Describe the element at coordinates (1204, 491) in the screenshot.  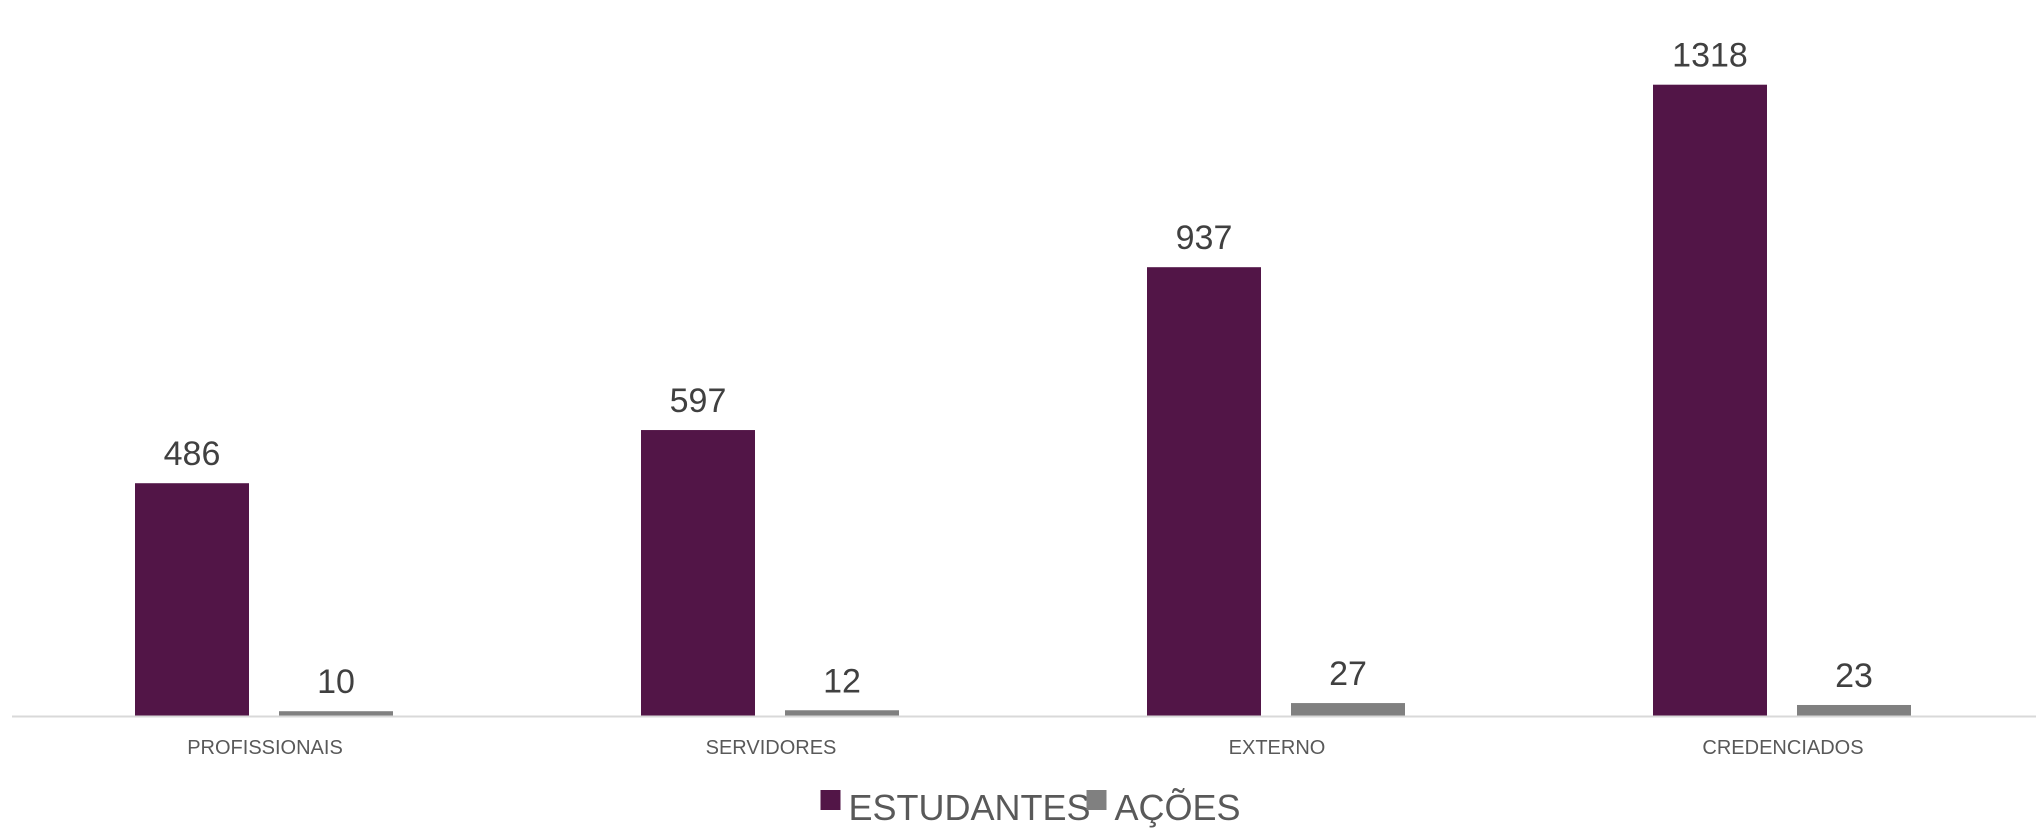
I see `bar-estudantes-externo` at that location.